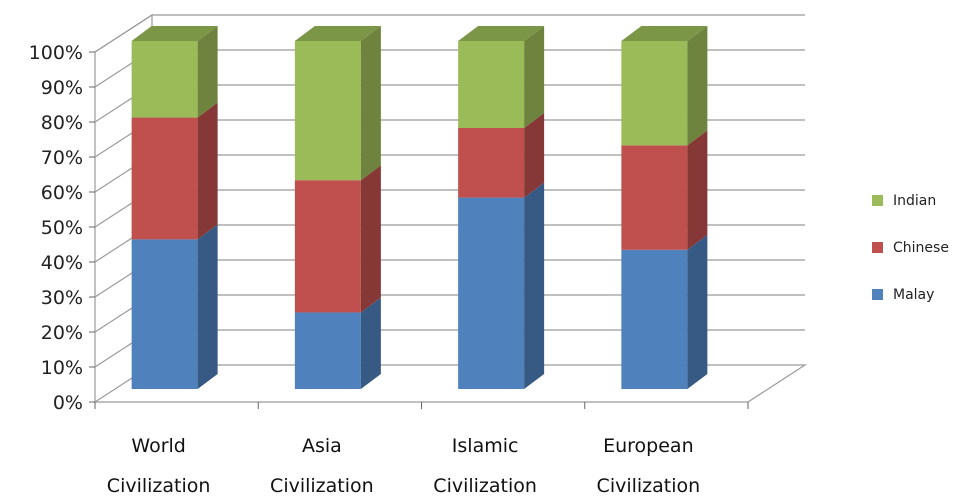  What do you see at coordinates (158, 446) in the screenshot?
I see `category-label-line: World` at bounding box center [158, 446].